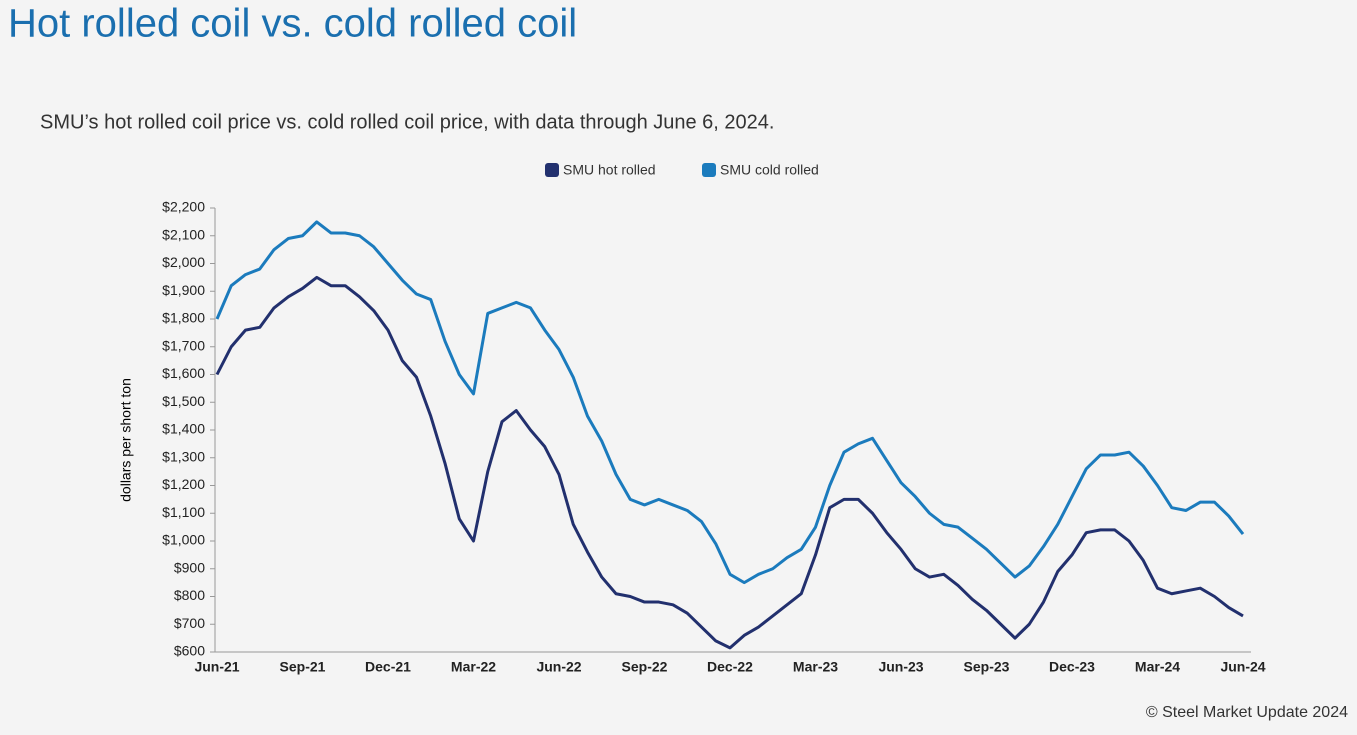 This screenshot has width=1357, height=735. I want to click on y-tick-label: $2,200, so click(183, 207).